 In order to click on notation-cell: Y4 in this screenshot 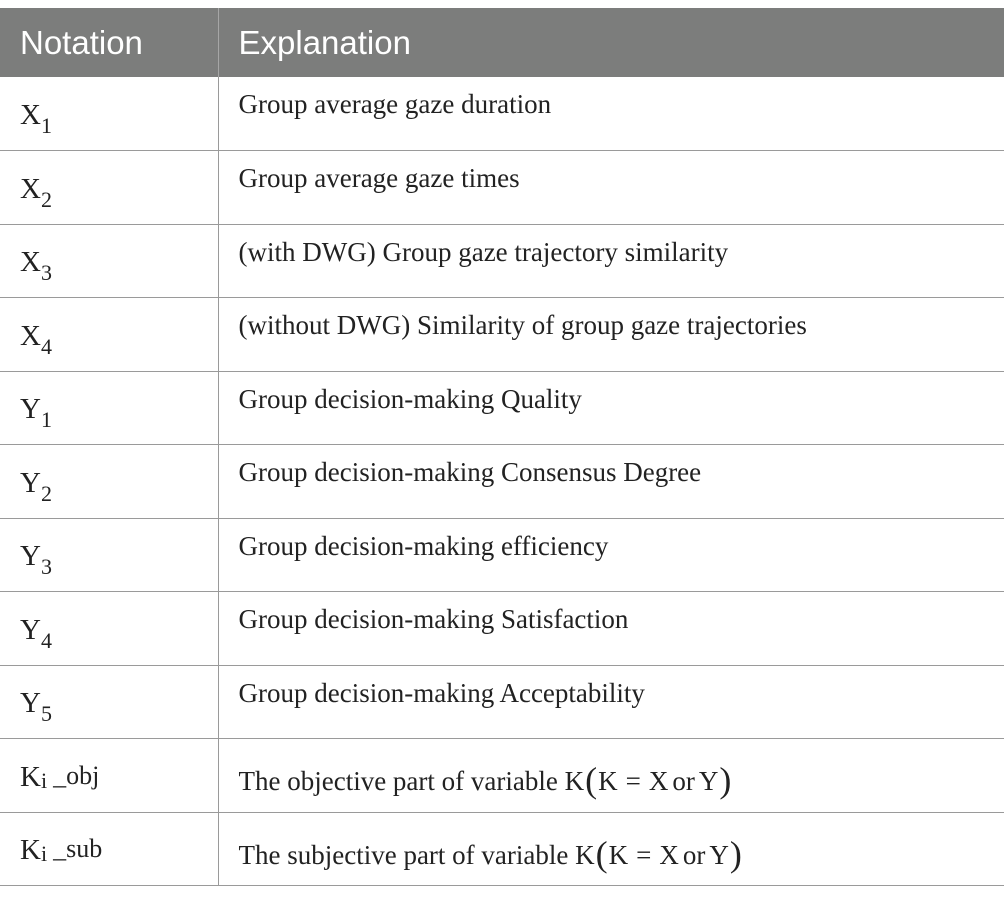, I will do `click(109, 628)`.